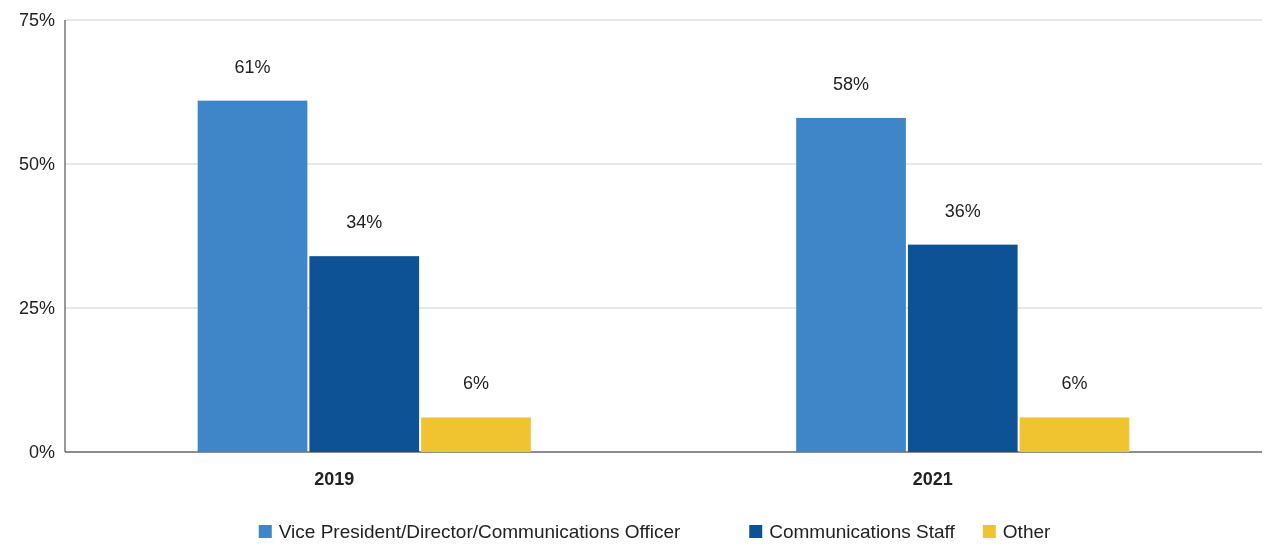 Image resolution: width=1264 pixels, height=547 pixels. I want to click on x-tick-label: 2021, so click(932, 479).